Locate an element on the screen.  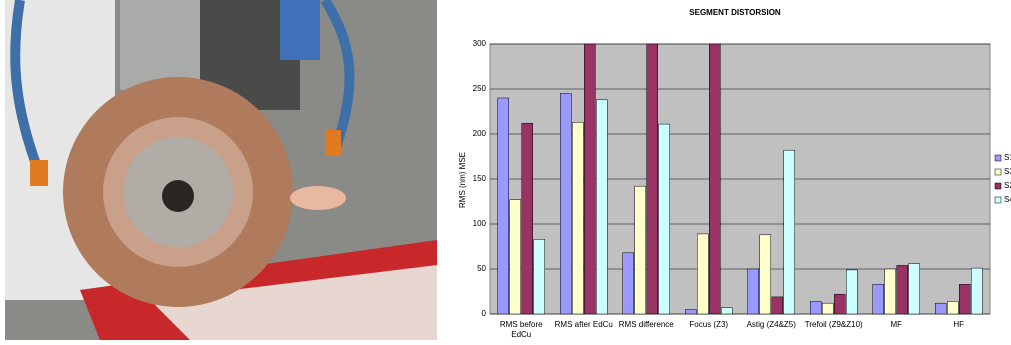
y-tick-label: 50 is located at coordinates (481, 268).